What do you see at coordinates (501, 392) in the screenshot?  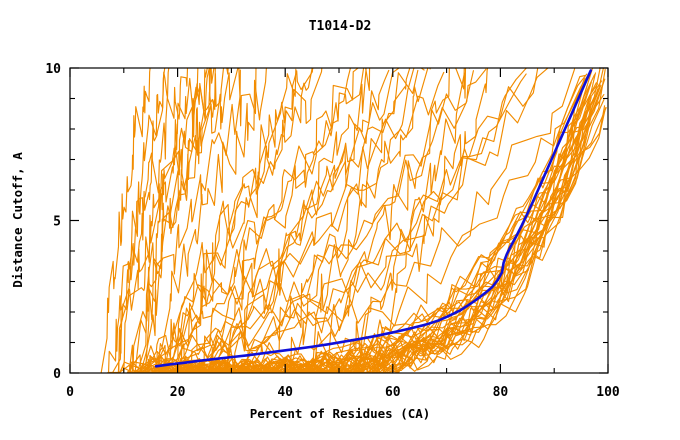 I see `x-tick-label: 80` at bounding box center [501, 392].